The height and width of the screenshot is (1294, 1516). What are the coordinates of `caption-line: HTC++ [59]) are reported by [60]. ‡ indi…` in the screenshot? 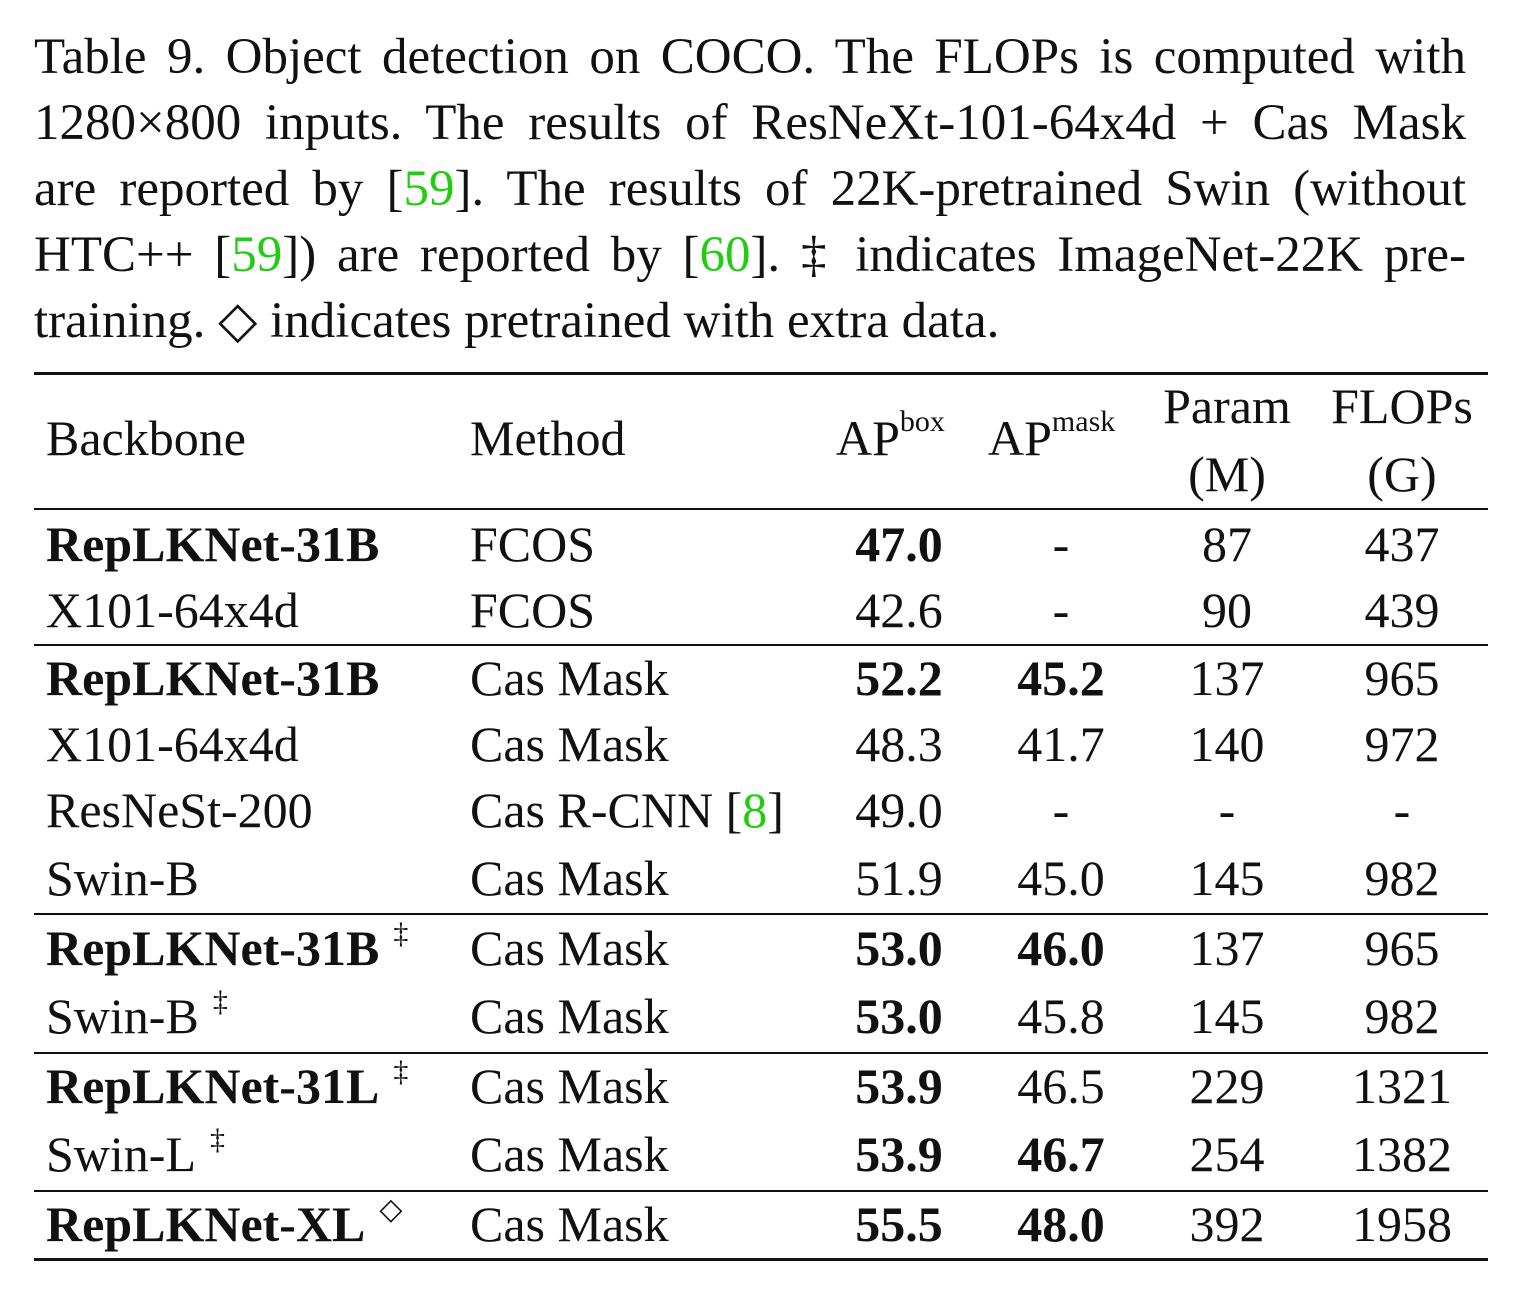 It's located at (750, 255).